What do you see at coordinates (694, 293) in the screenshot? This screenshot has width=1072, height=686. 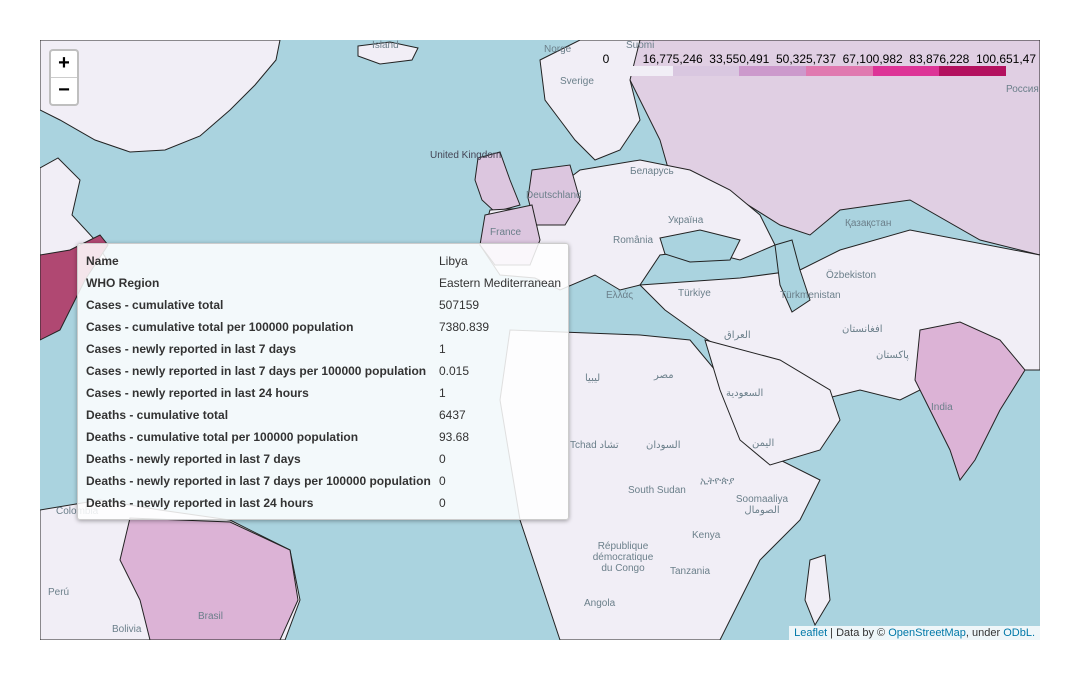 I see `map-label: Türkiye` at bounding box center [694, 293].